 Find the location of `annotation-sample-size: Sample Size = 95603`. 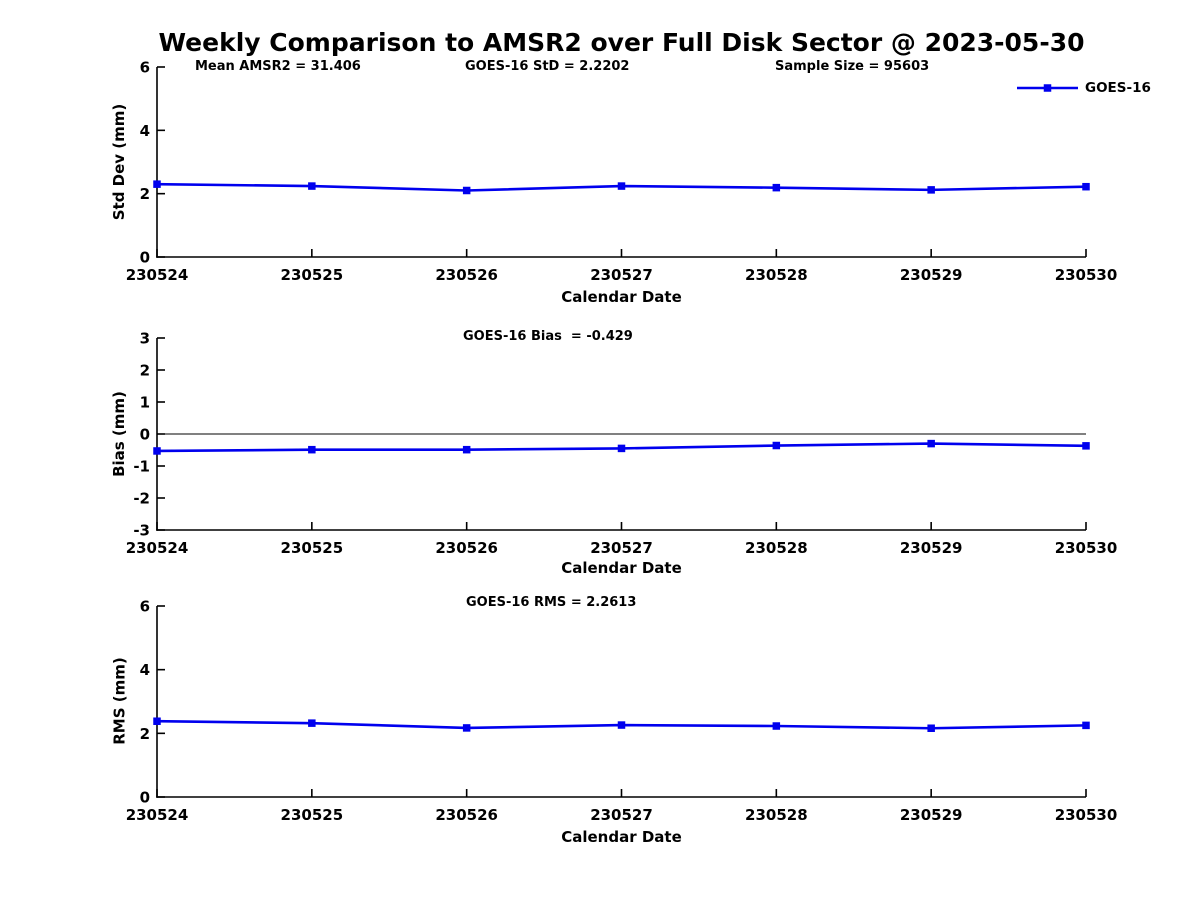

annotation-sample-size: Sample Size = 95603 is located at coordinates (852, 66).